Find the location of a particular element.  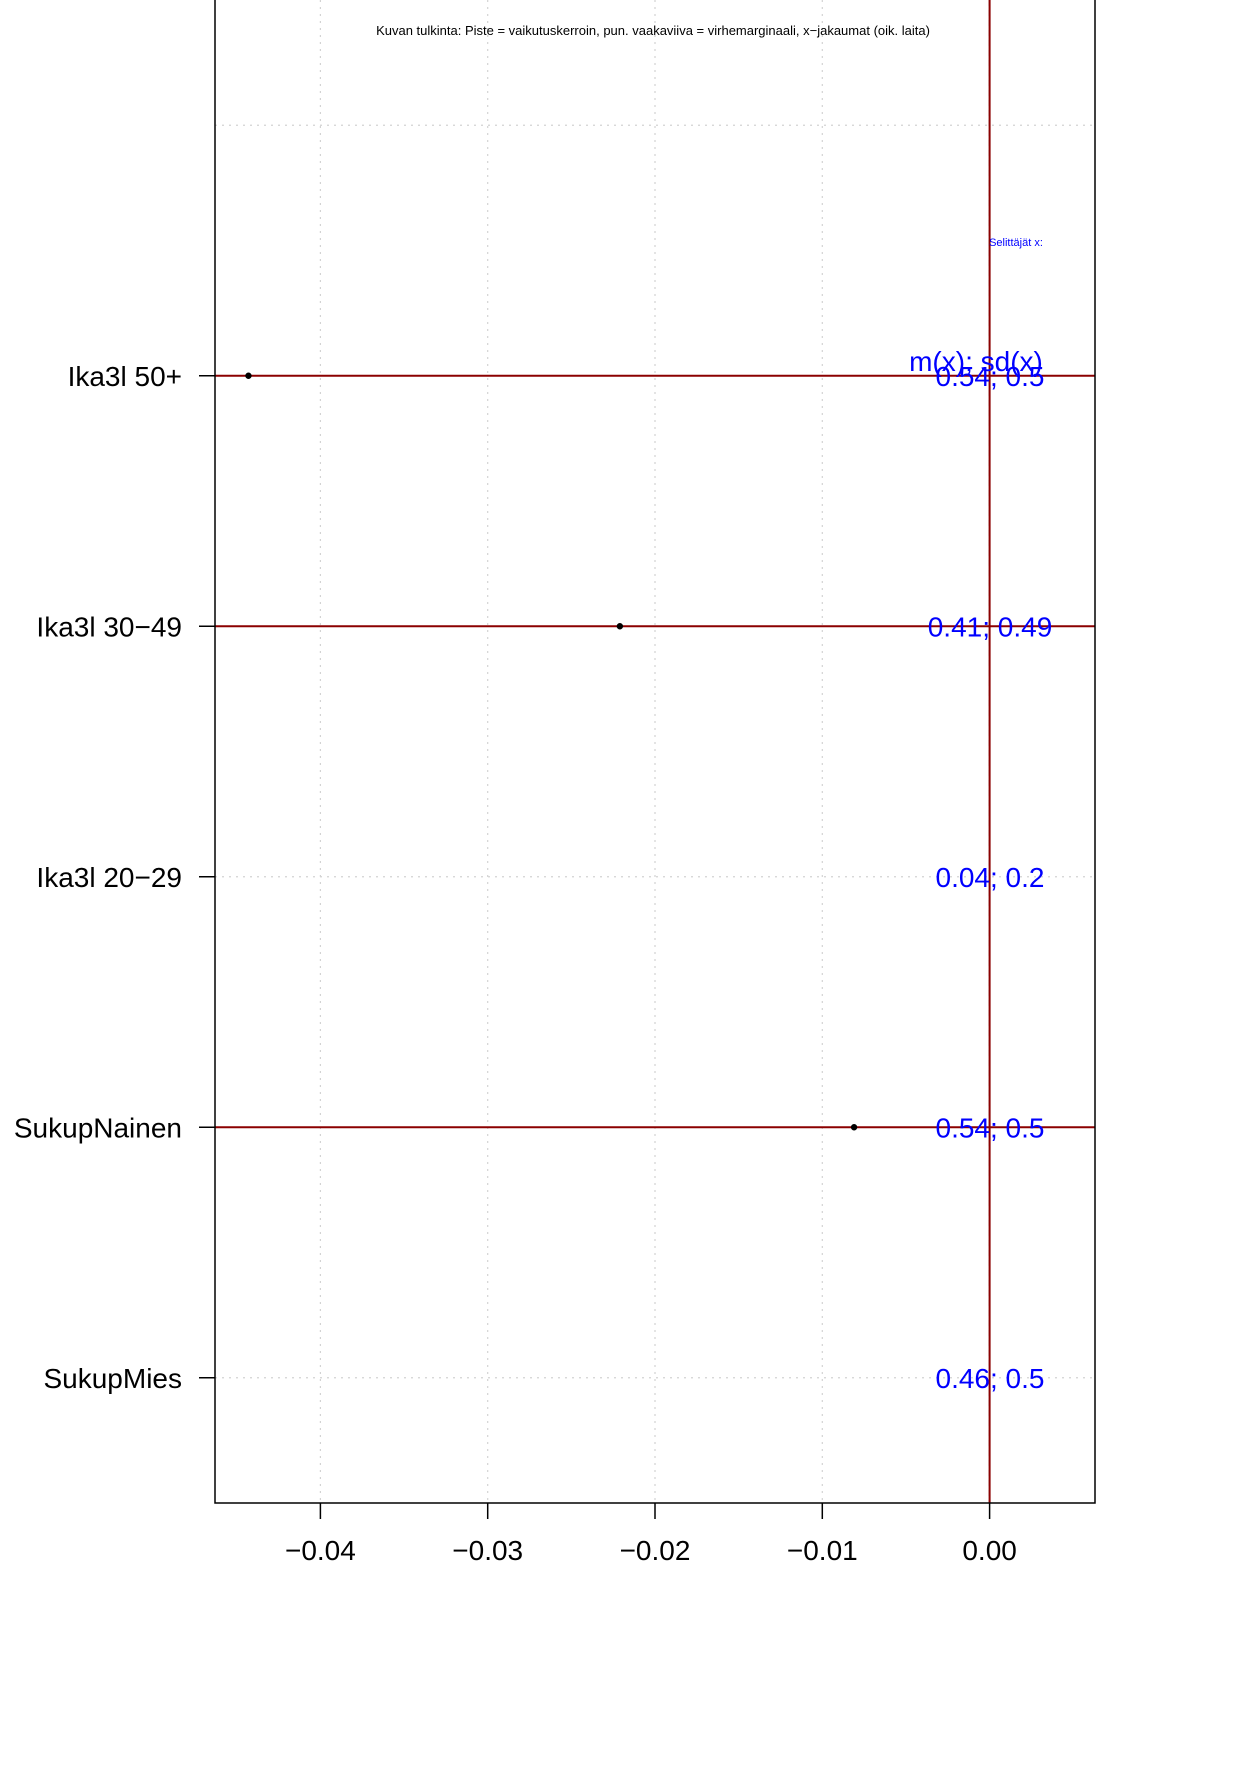

row-stats-2: 0.04; 0.2 is located at coordinates (990, 877).